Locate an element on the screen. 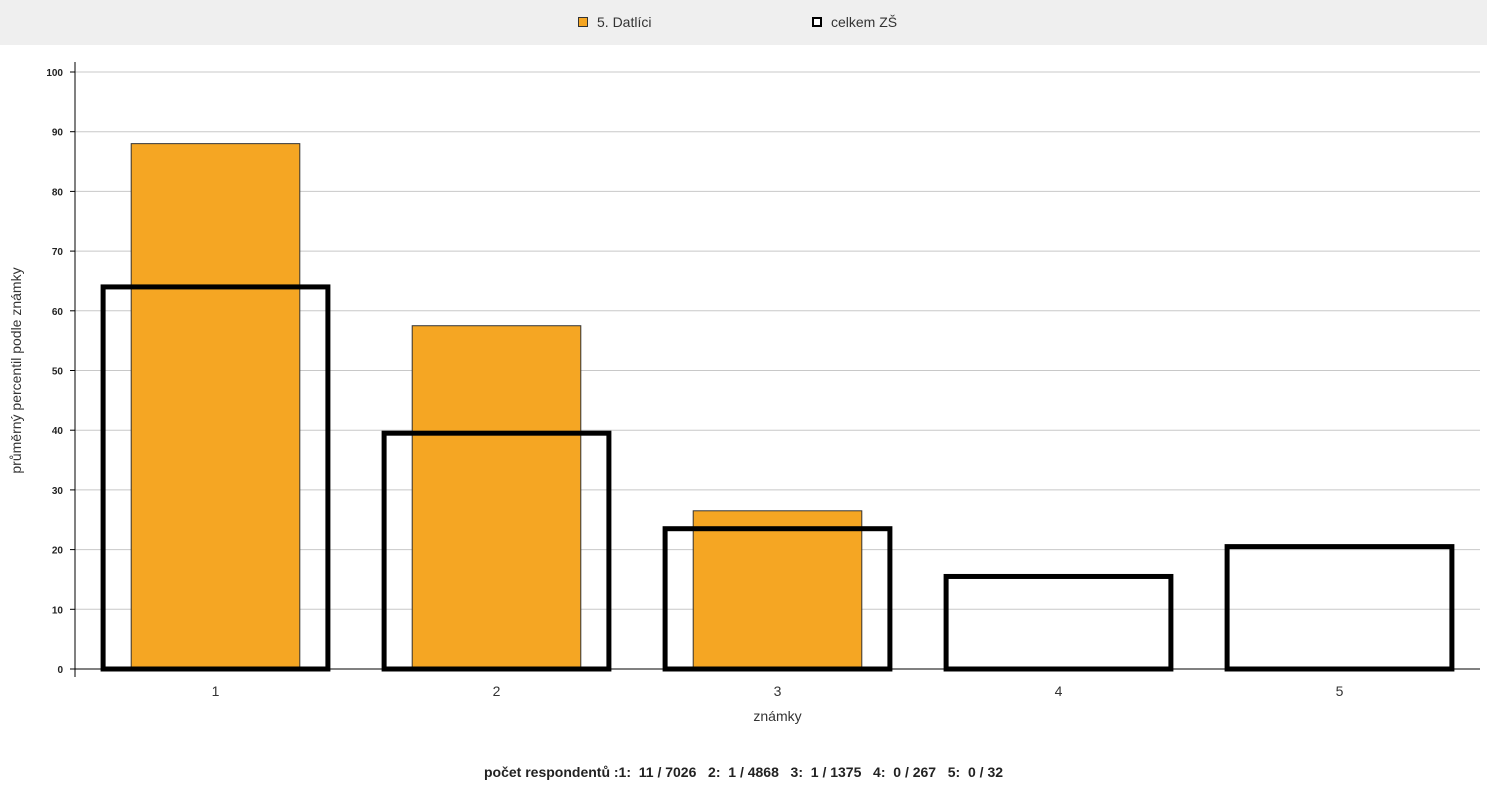  legend-swatch-celkem is located at coordinates (817, 22).